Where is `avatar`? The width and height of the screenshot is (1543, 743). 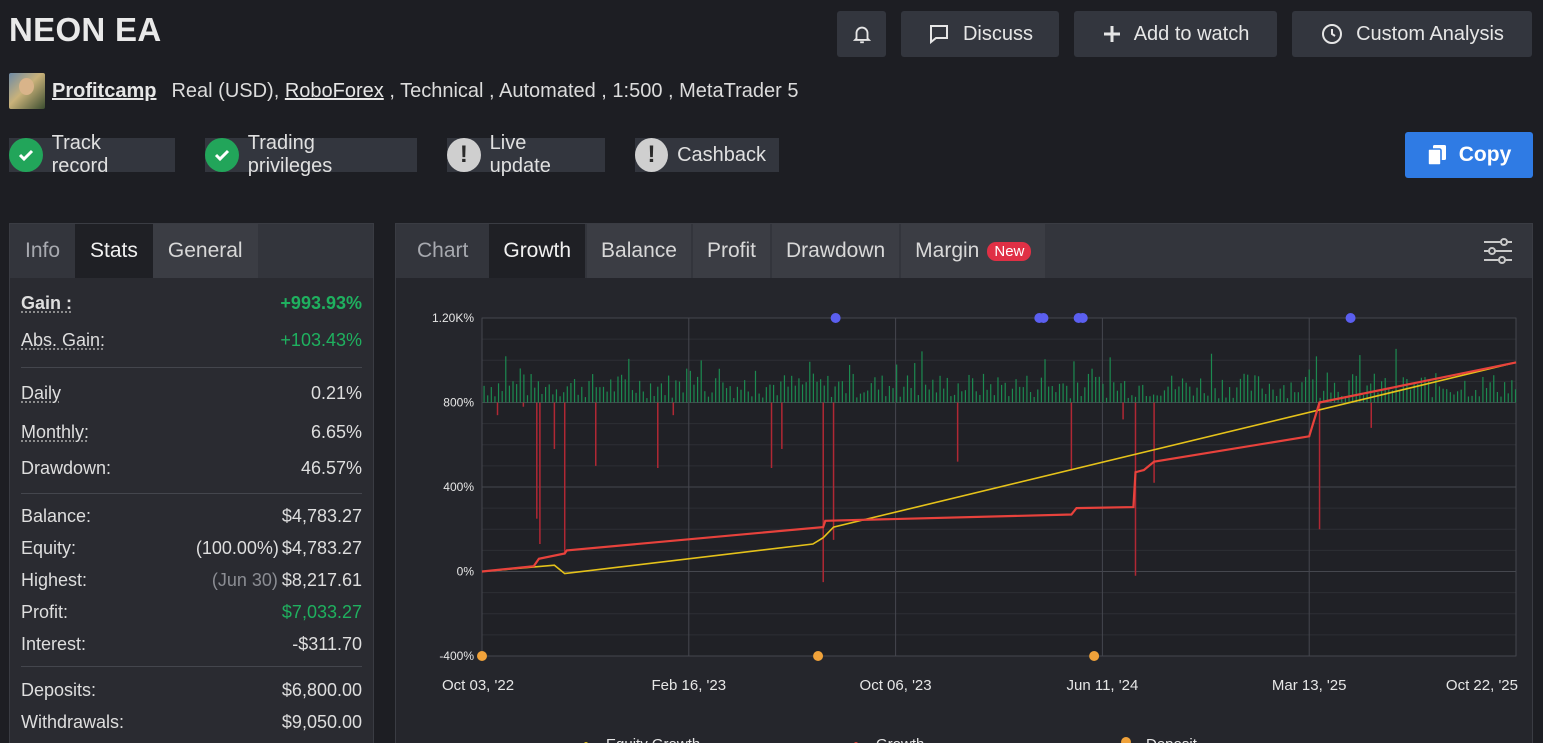
avatar is located at coordinates (27, 91).